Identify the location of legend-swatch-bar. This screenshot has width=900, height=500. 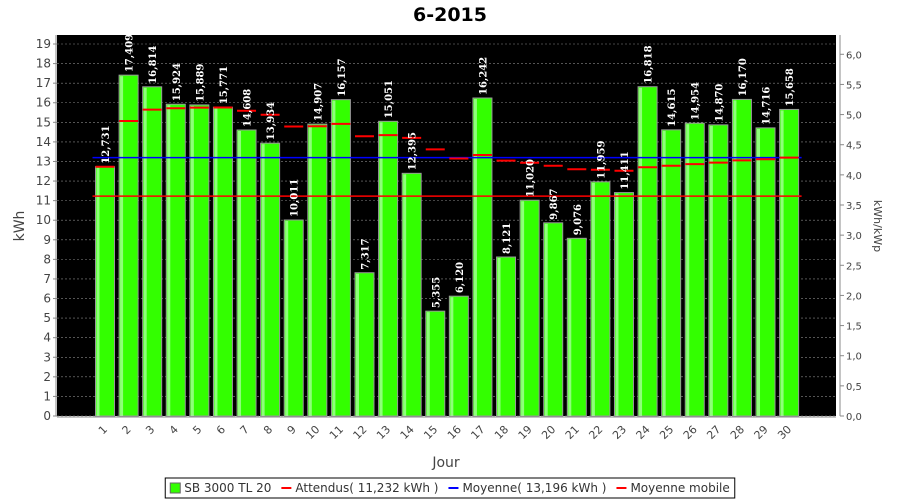
(175, 488).